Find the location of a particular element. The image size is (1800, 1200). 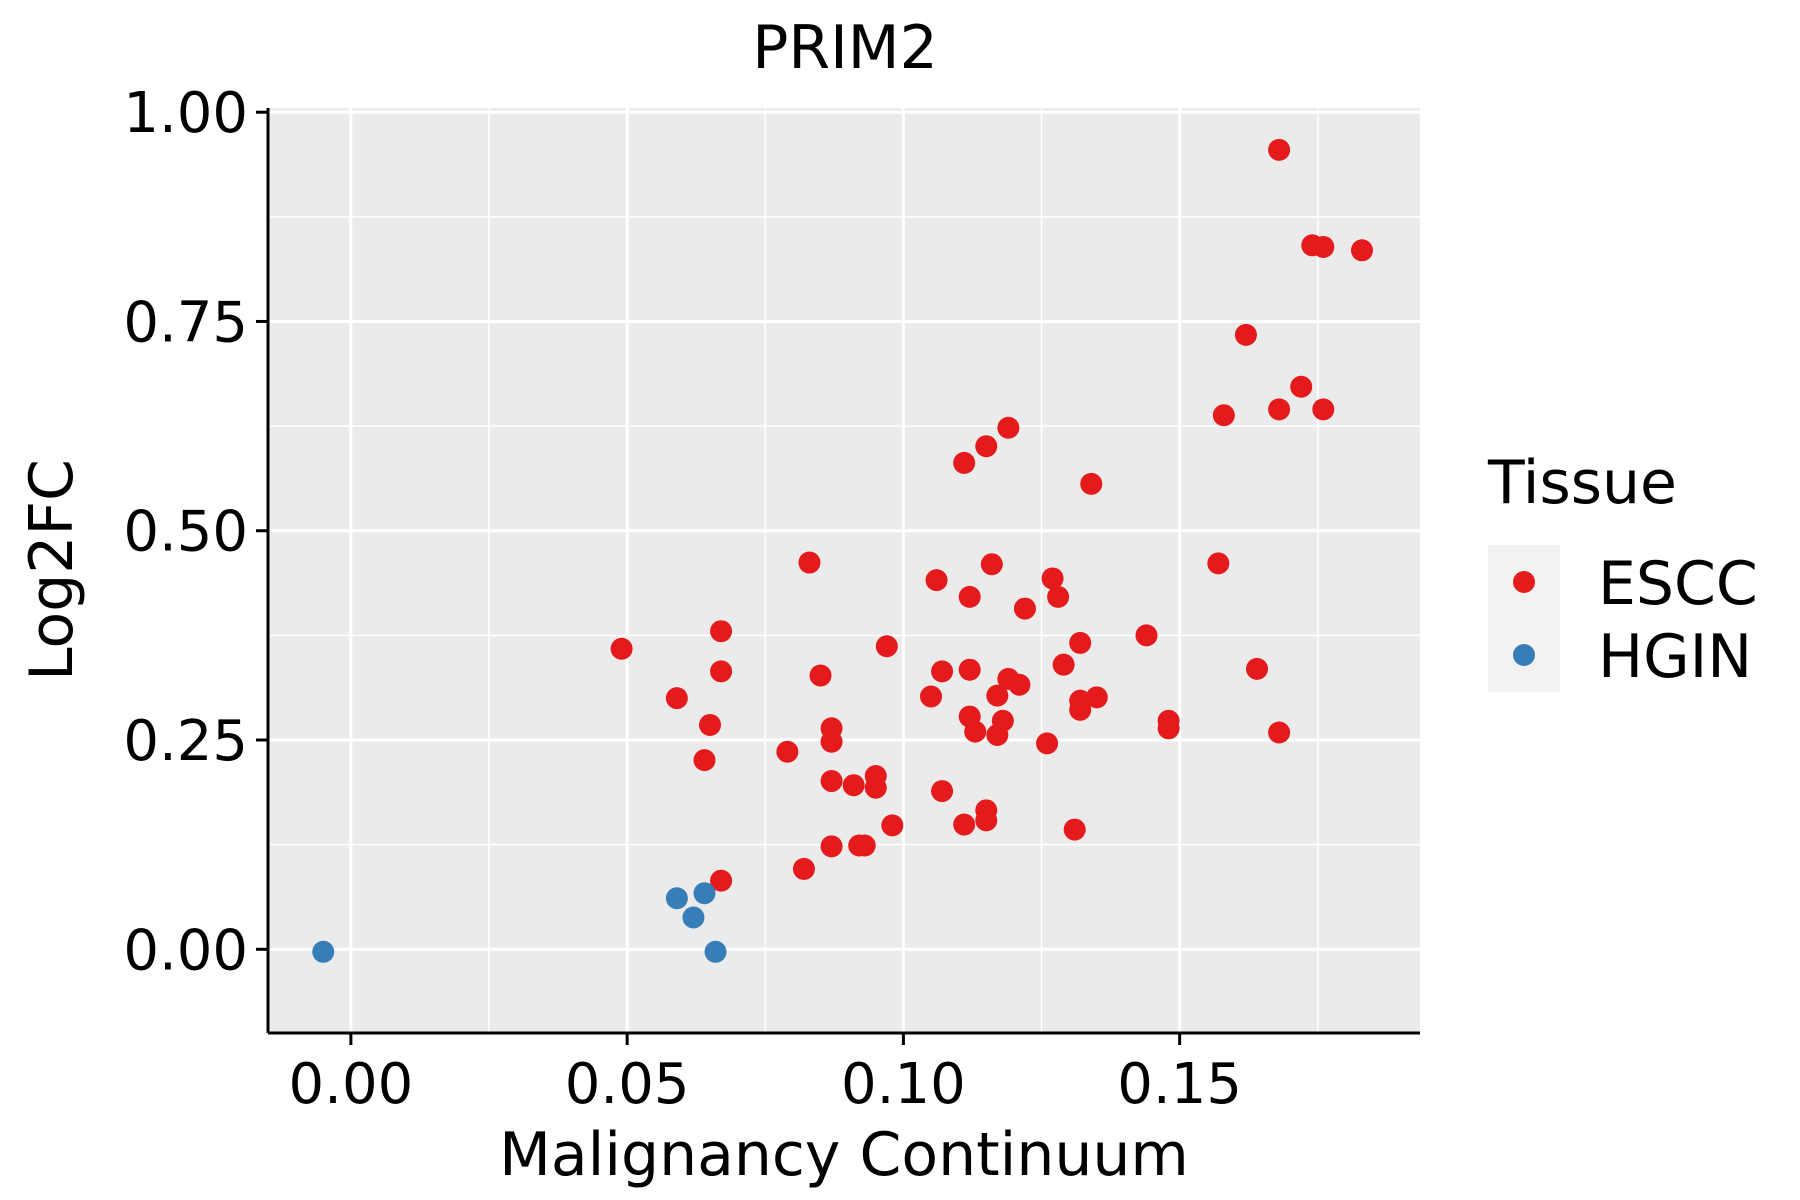

y-axis-label: Log2FC is located at coordinates (52, 570).